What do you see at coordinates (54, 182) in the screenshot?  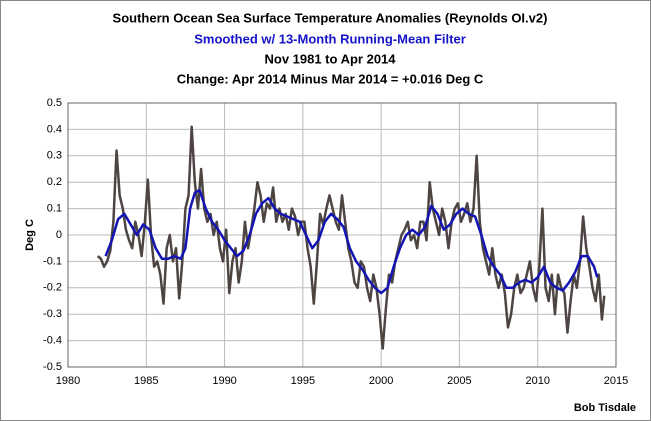 I see `y-tick-label: 0.2` at bounding box center [54, 182].